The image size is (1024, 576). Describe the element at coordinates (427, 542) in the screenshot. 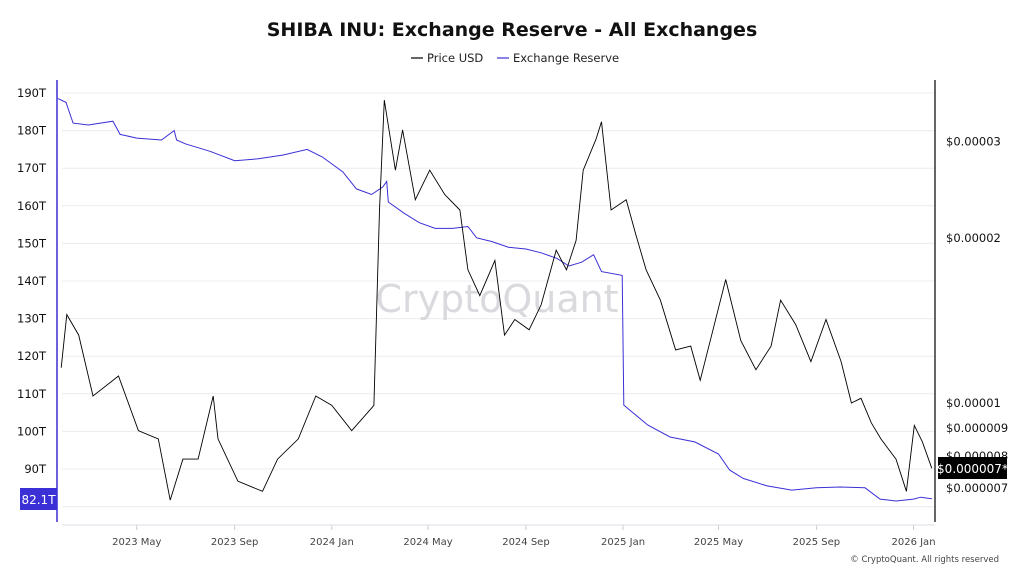

I see `x-tick-label: 2024 May` at that location.